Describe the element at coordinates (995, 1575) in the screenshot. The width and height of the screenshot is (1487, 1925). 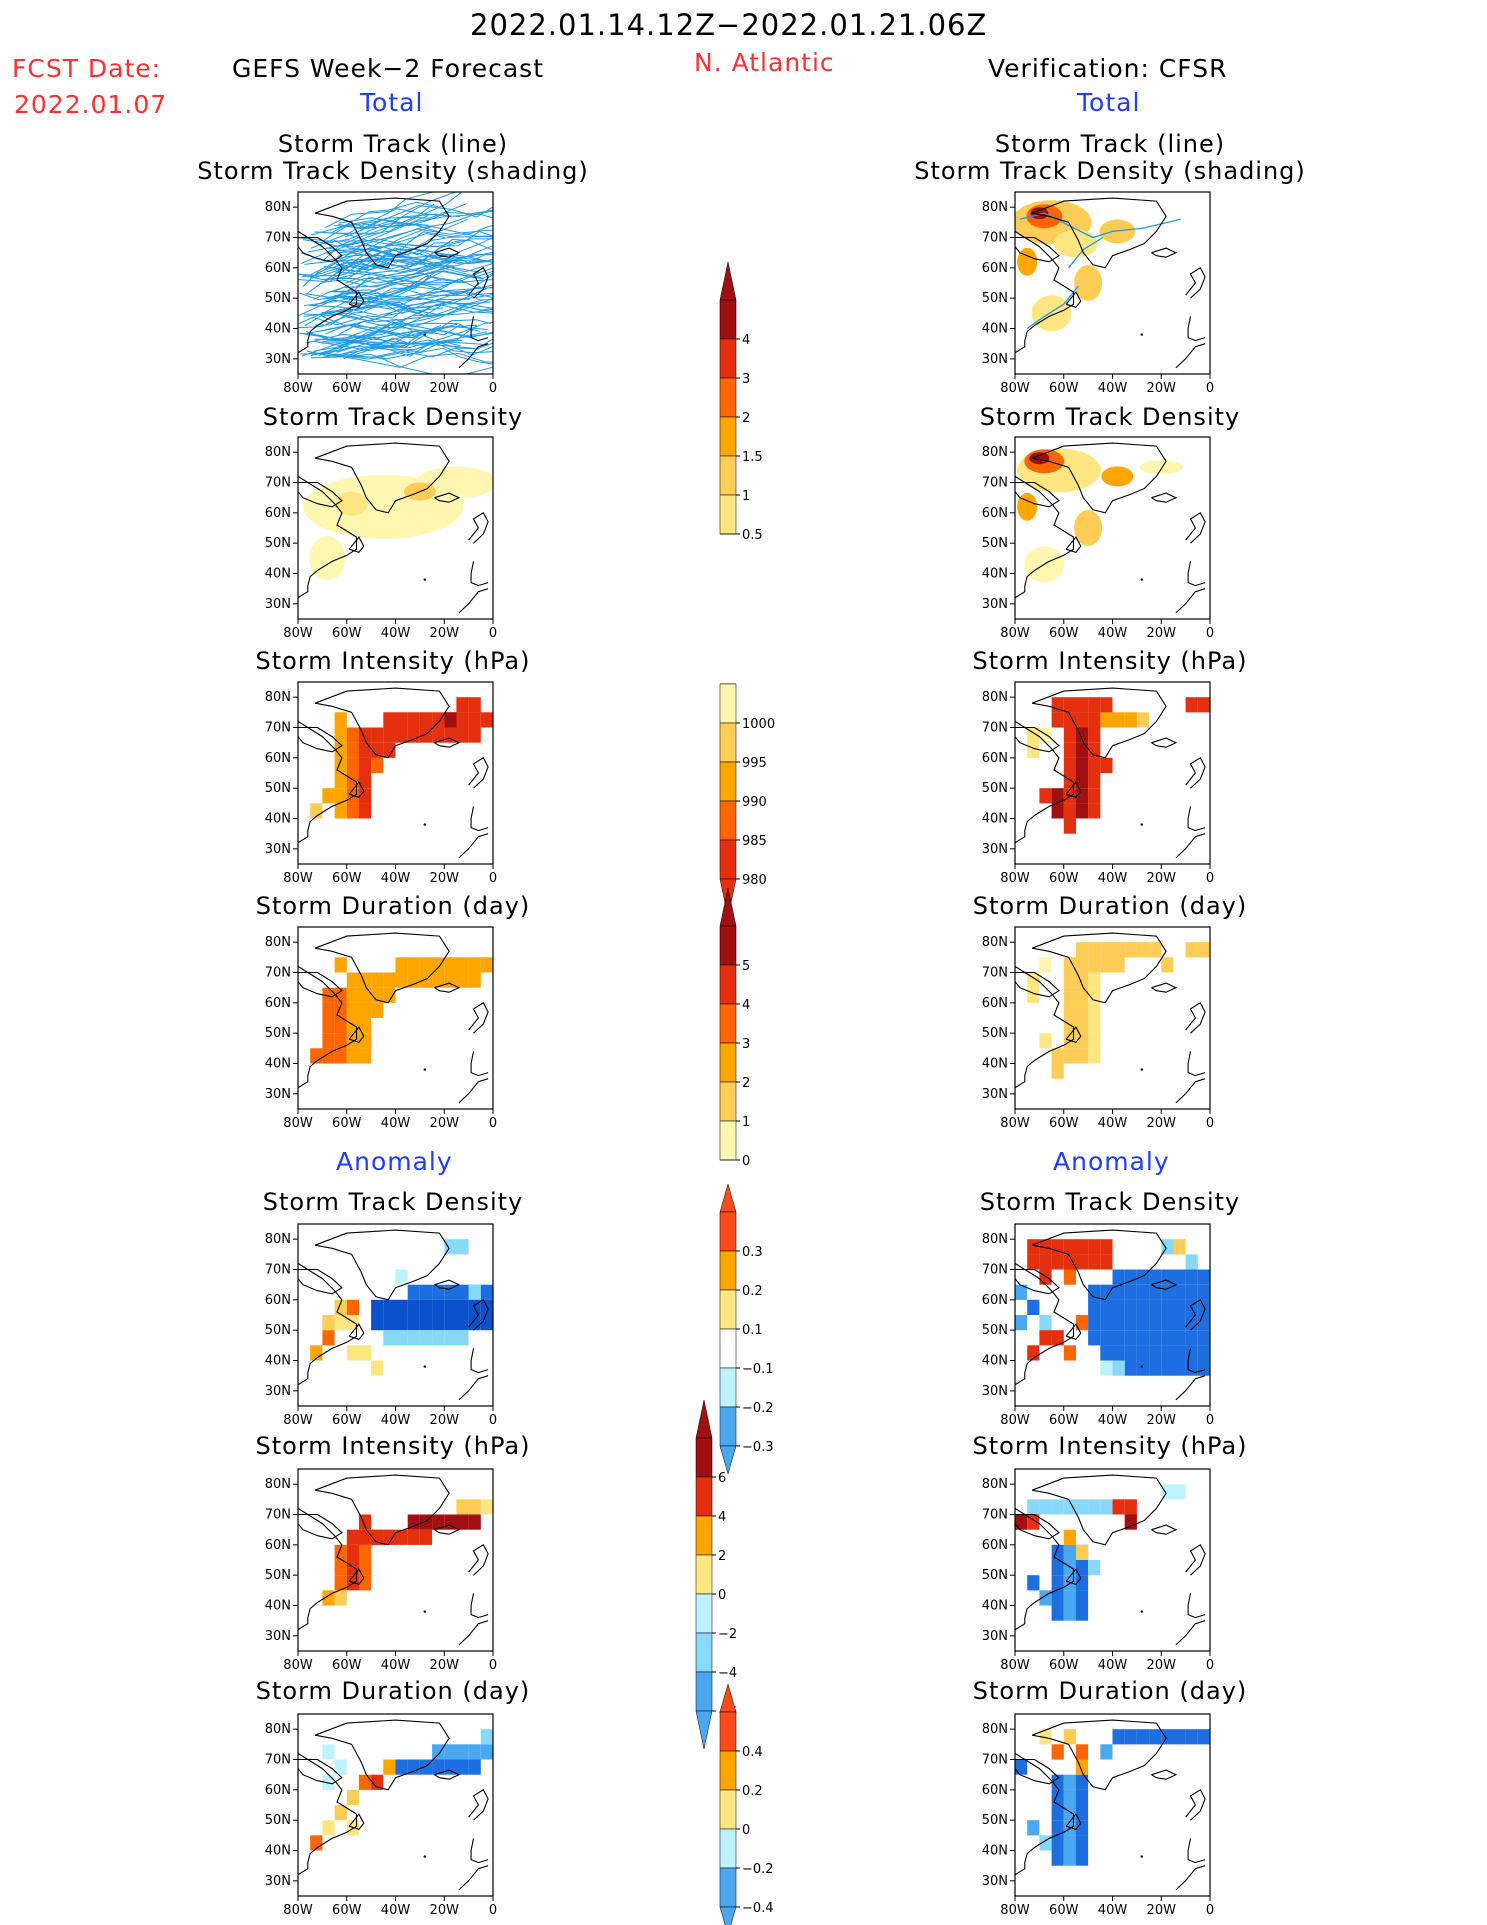
I see `lat-tick-label: 50N` at that location.